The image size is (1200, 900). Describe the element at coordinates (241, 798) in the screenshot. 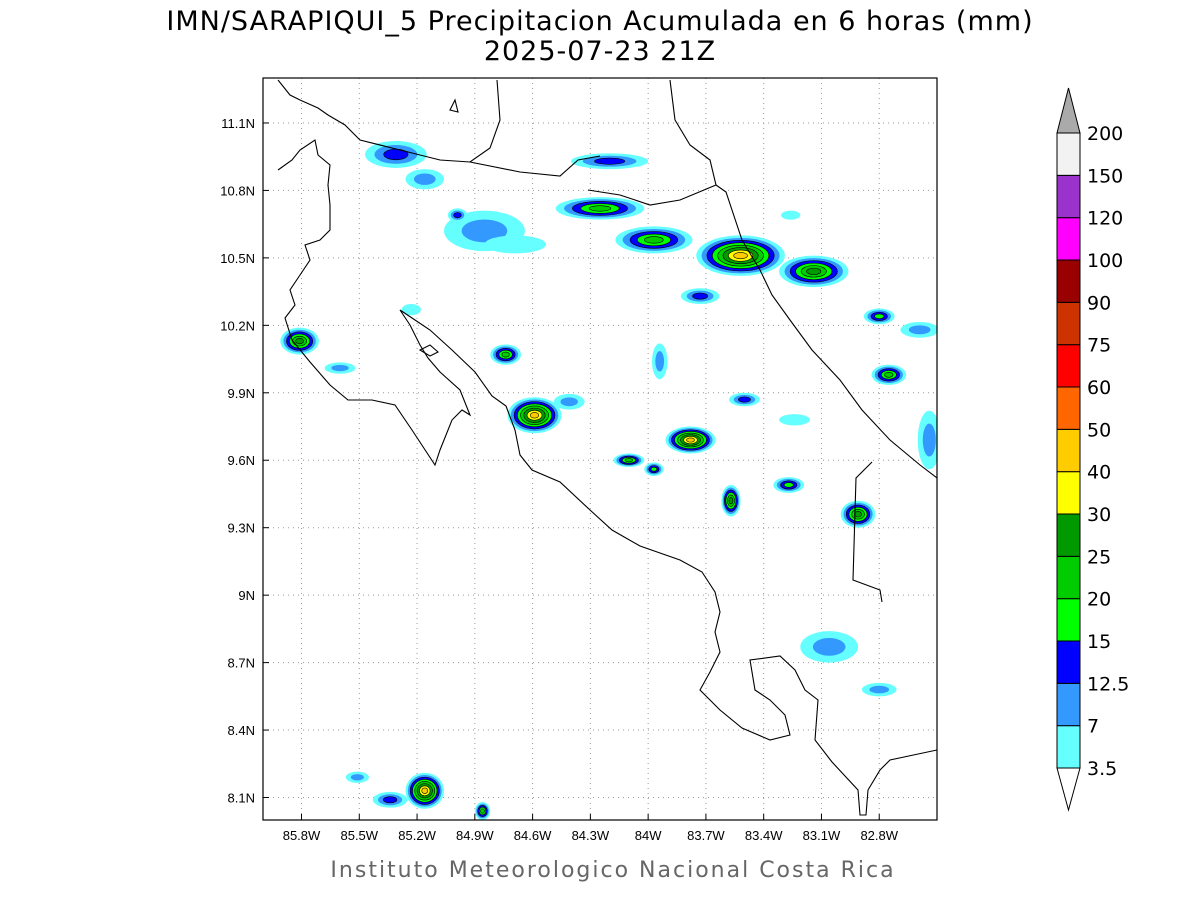

I see `lat-tick-label: 8.1N` at that location.